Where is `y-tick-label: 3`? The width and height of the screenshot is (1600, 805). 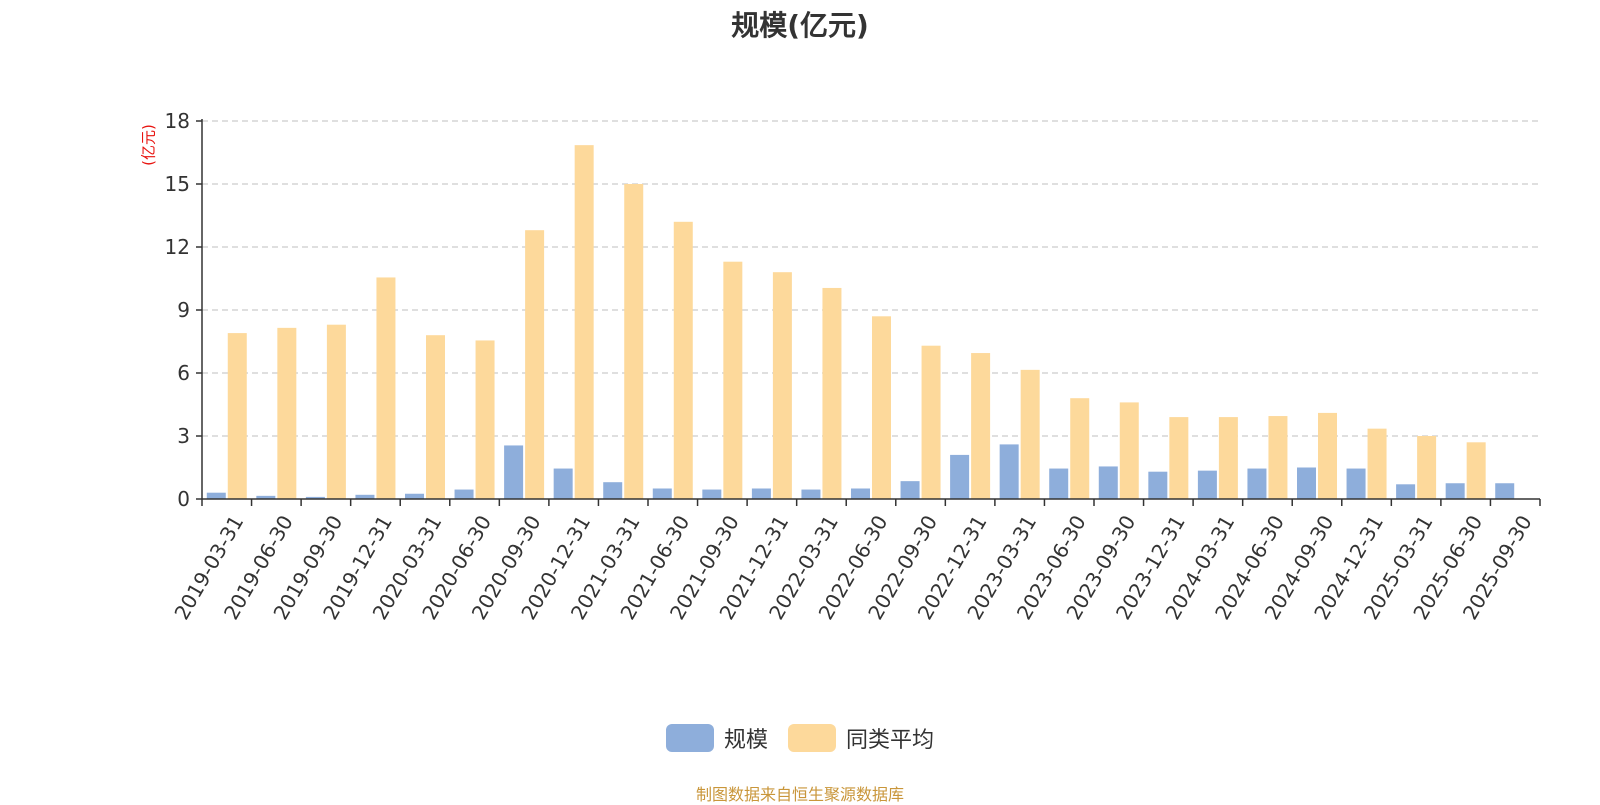 y-tick-label: 3 is located at coordinates (183, 436).